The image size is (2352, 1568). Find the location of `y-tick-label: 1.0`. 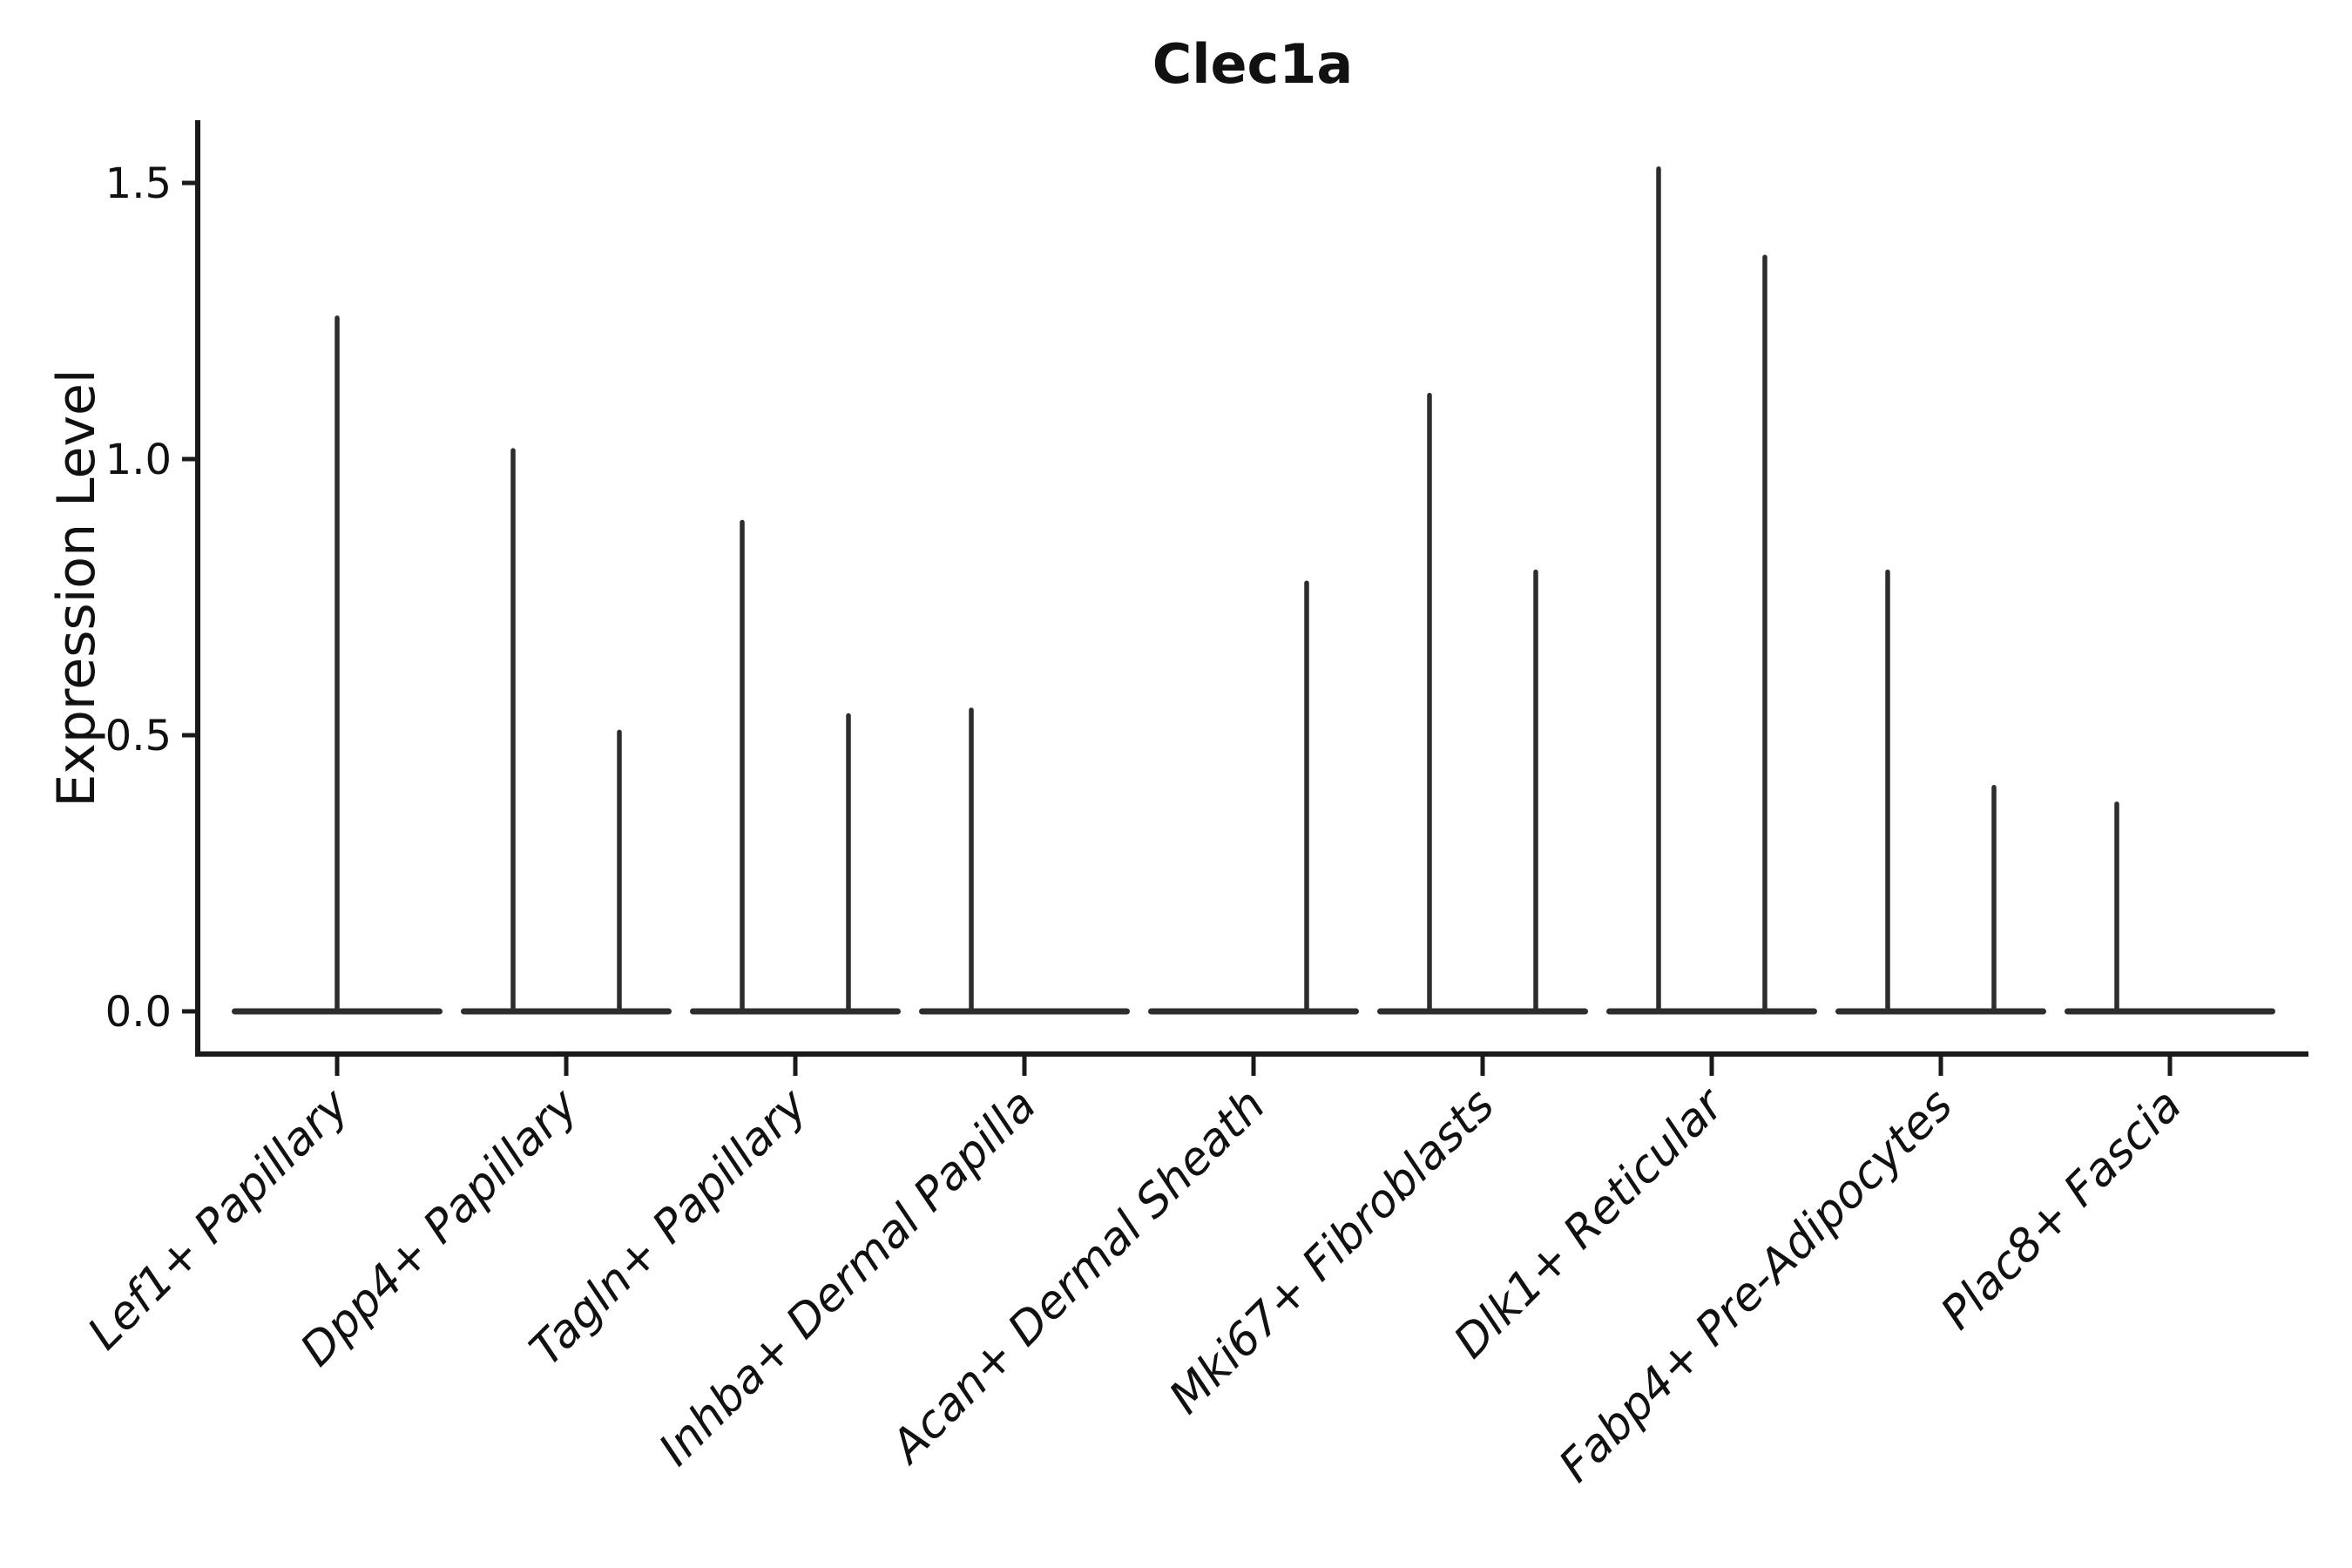

y-tick-label: 1.0 is located at coordinates (138, 460).